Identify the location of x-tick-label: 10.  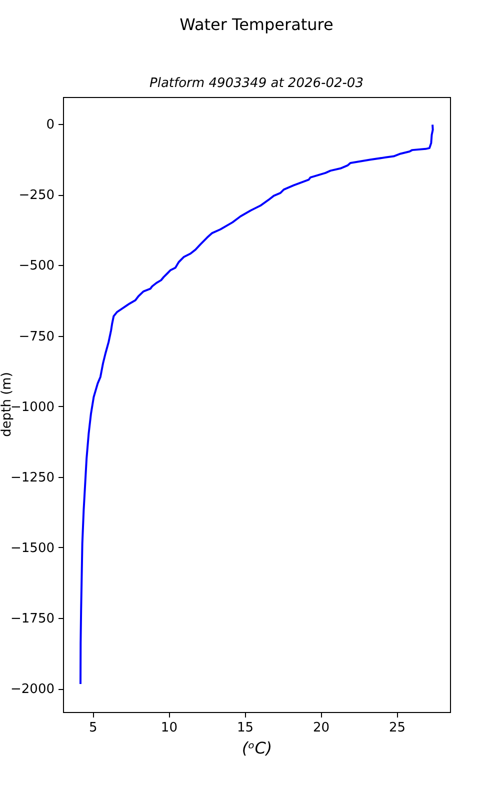
(169, 728).